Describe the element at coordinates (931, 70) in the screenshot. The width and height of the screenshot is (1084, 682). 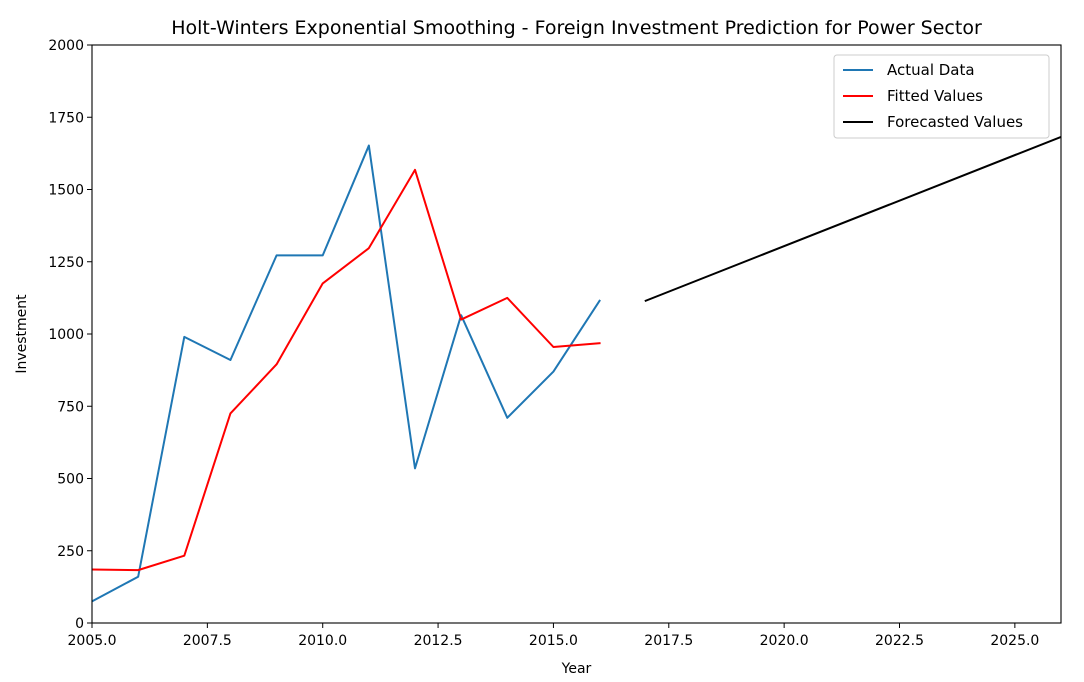
I see `legend-label-1: Actual Data` at that location.